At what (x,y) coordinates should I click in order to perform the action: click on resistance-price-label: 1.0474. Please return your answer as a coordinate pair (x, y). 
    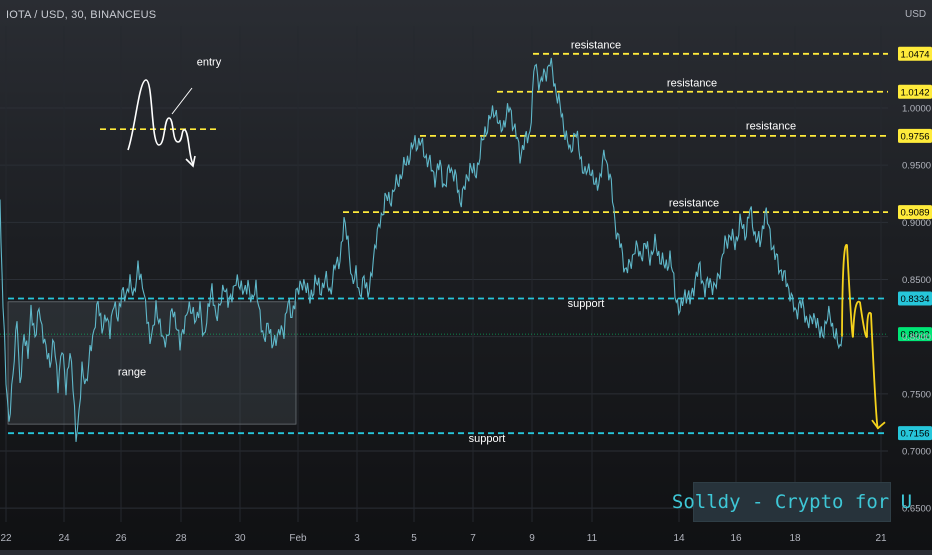
    Looking at the image, I should click on (914, 54).